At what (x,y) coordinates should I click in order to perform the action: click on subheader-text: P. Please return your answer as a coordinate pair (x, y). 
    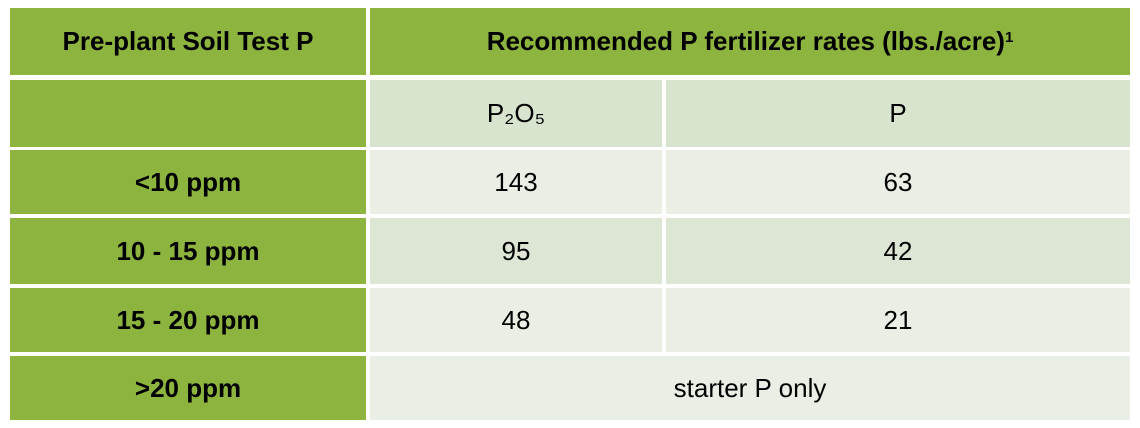
    Looking at the image, I should click on (898, 113).